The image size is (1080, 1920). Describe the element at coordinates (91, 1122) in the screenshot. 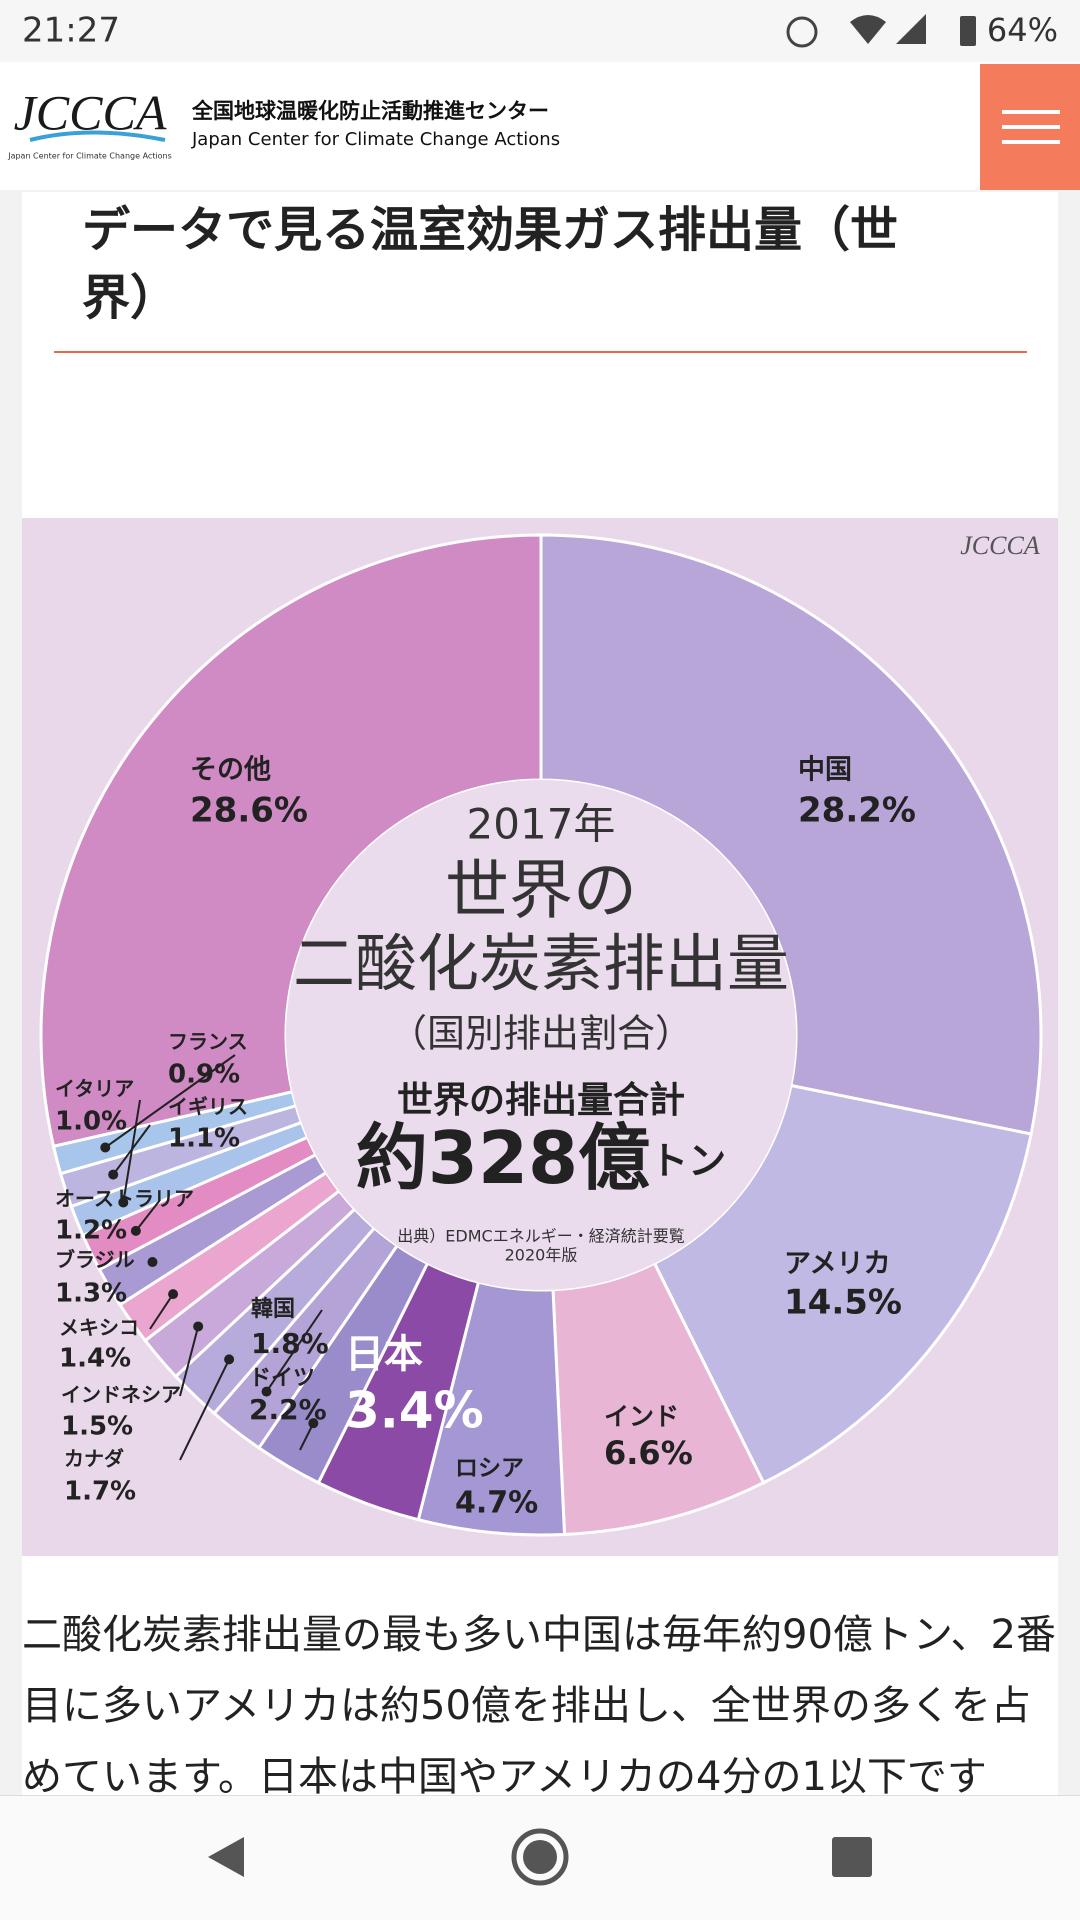

I see `slice-value: 1.0%` at that location.